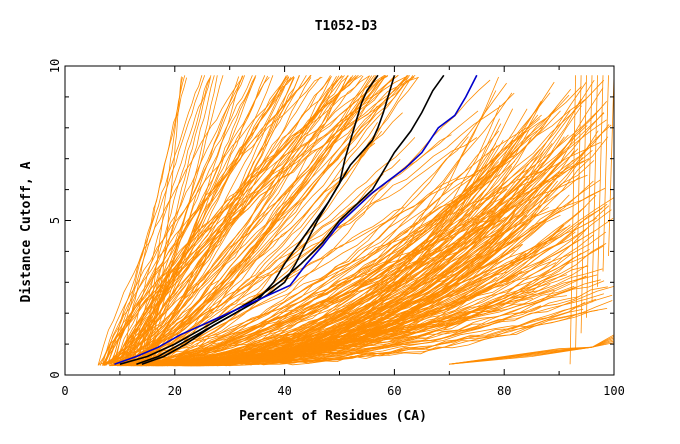 This screenshot has height=444, width=680. What do you see at coordinates (55, 220) in the screenshot?
I see `y-tick-label: 5` at bounding box center [55, 220].